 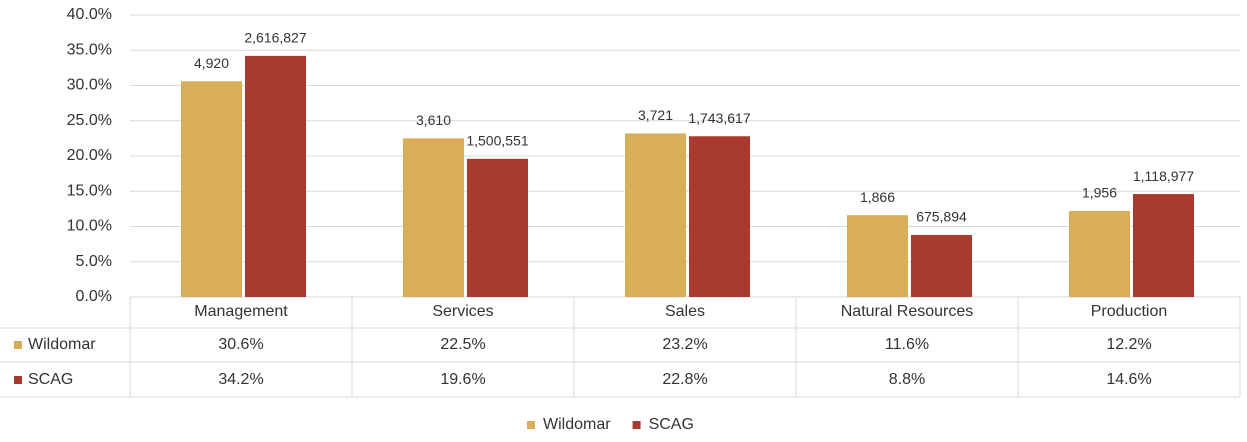 I want to click on legend-label: SCAG, so click(x=671, y=424).